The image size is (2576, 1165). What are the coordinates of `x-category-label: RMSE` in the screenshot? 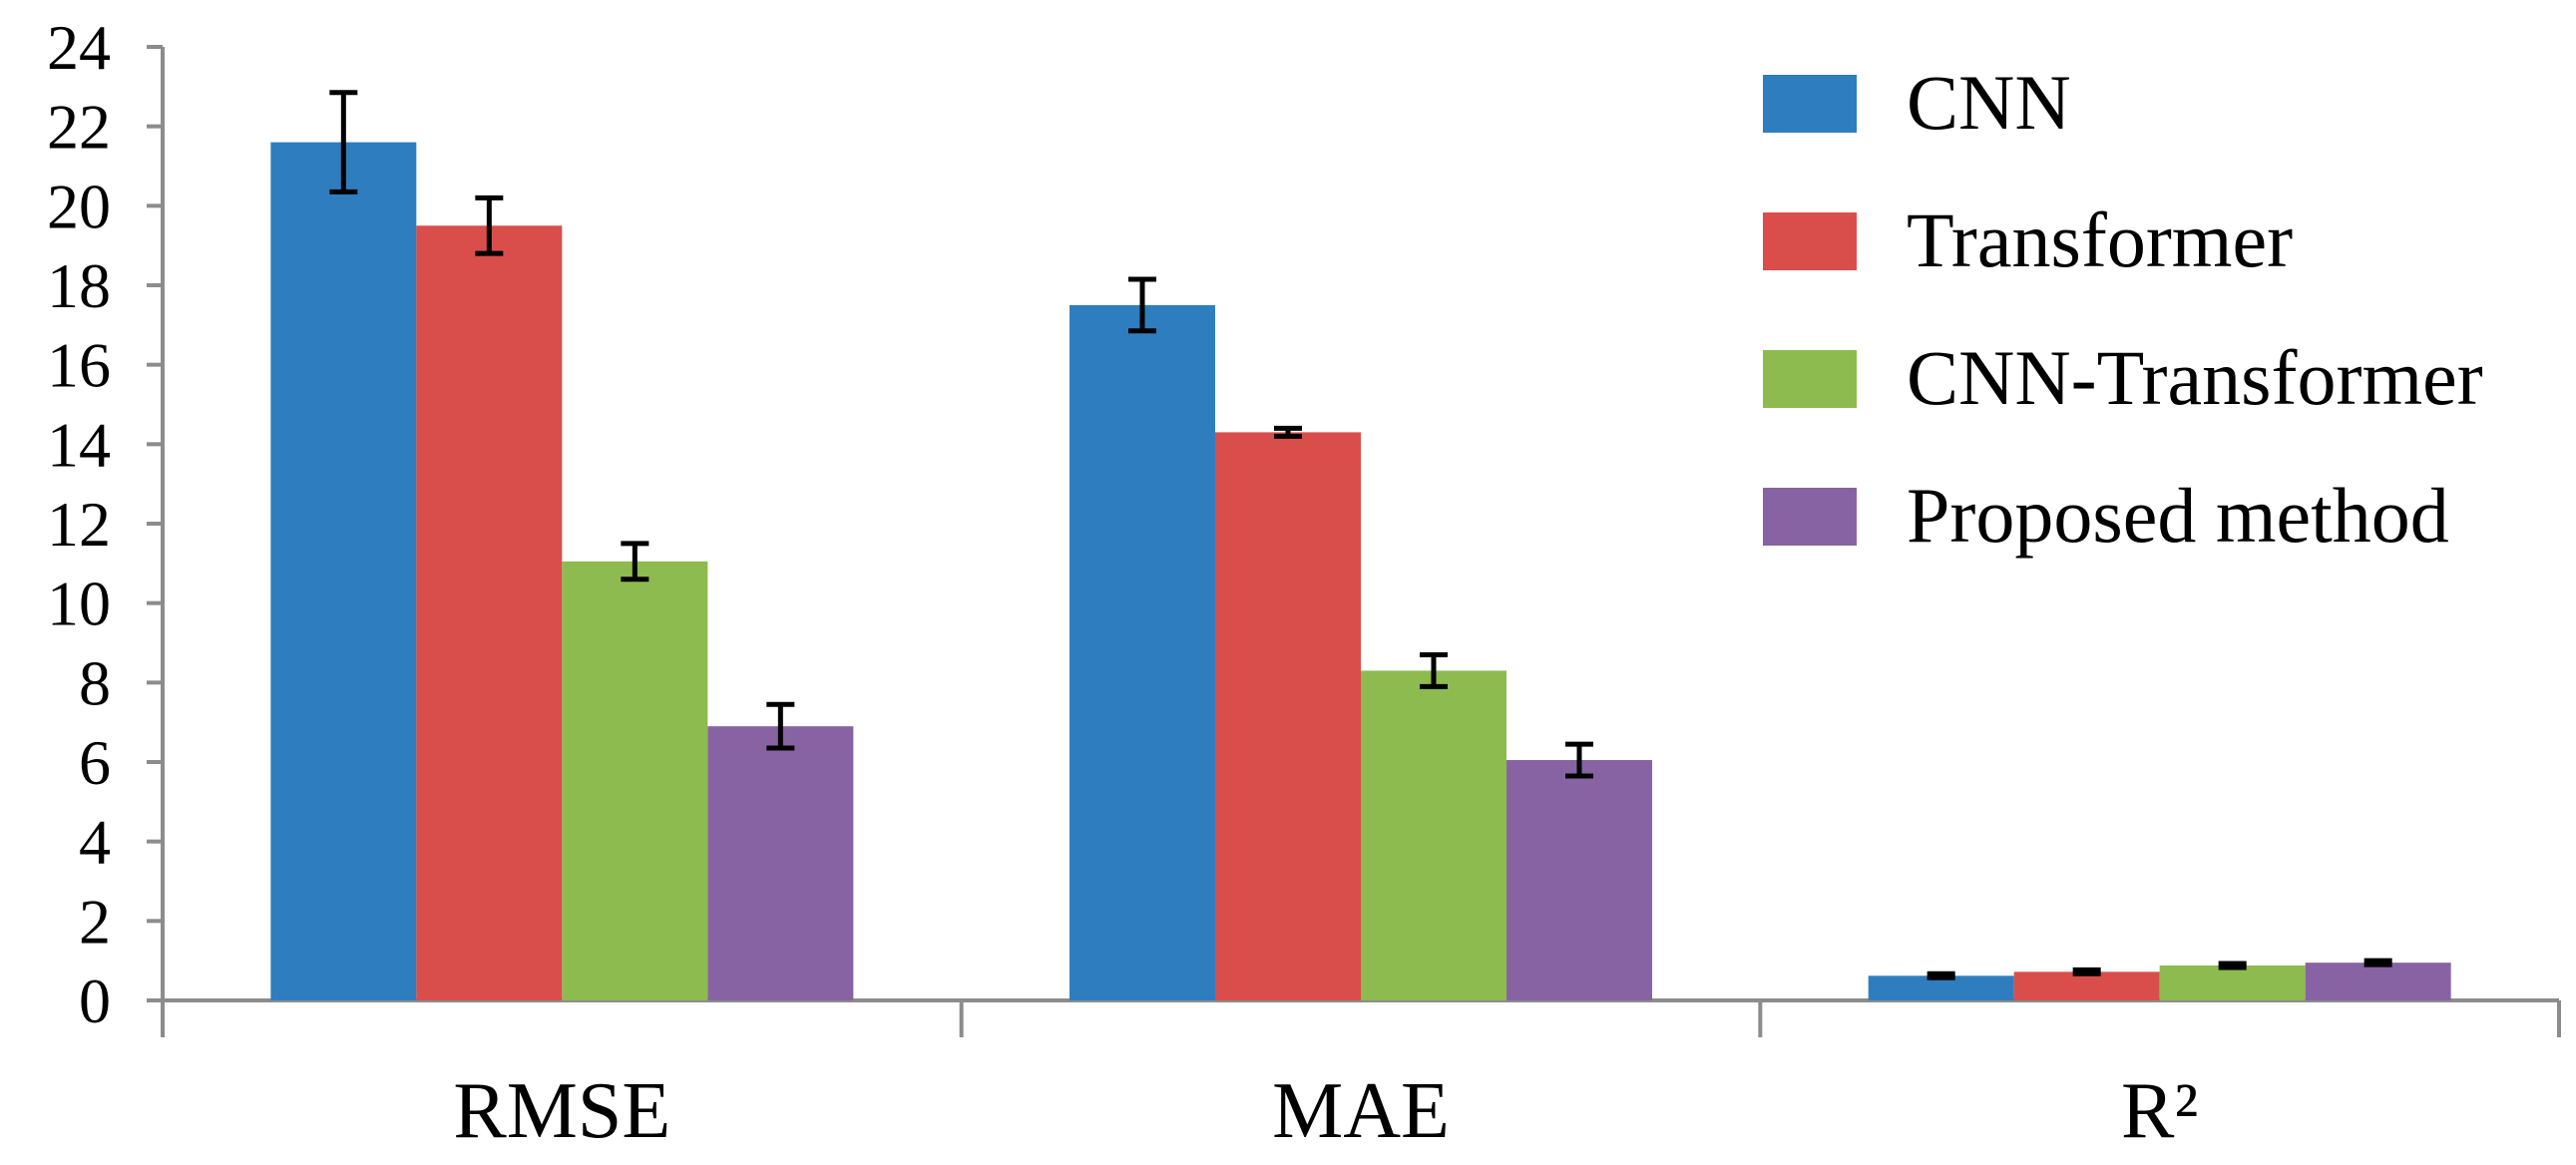 It's located at (561, 1111).